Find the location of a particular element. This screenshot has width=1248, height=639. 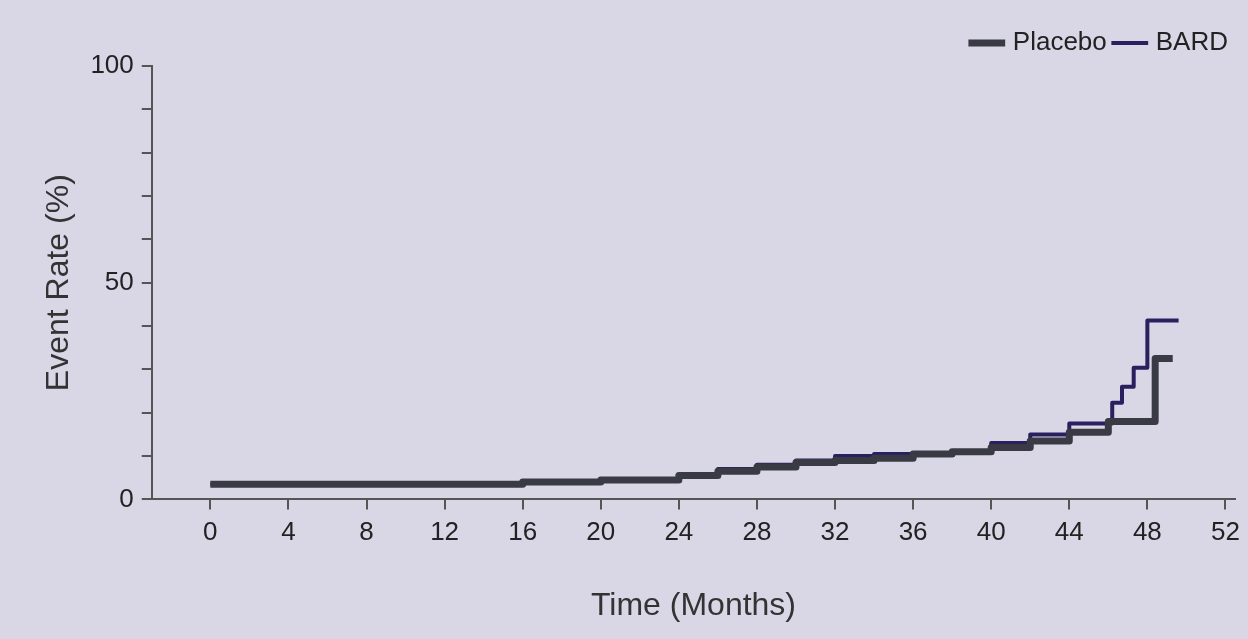

x-tick-label: 4 is located at coordinates (288, 531).